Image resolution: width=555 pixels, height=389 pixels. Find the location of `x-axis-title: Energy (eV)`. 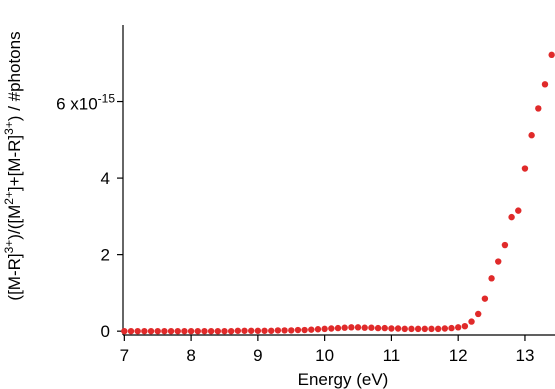

x-axis-title: Energy (eV) is located at coordinates (343, 379).